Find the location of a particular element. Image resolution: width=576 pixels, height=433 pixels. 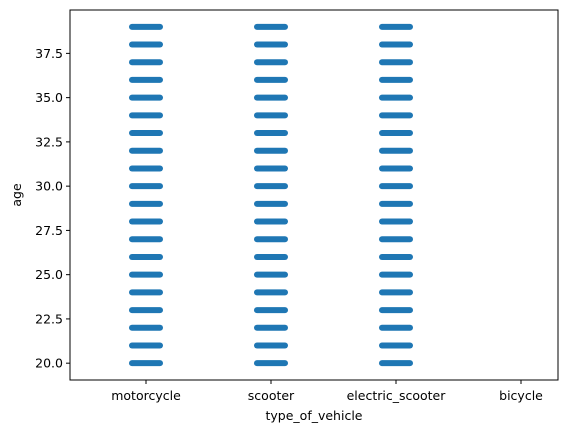

x-axis-label: type_of_vehicle is located at coordinates (314, 415).